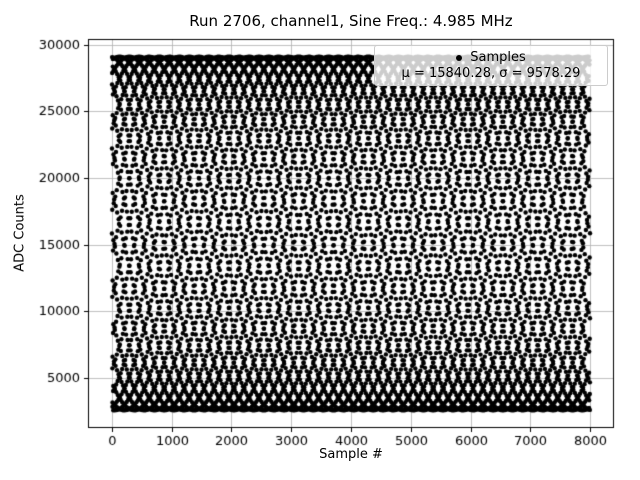 This screenshot has width=640, height=480. I want to click on legend: Samples μ = 15840.28, σ = 9578.29, so click(491, 65).